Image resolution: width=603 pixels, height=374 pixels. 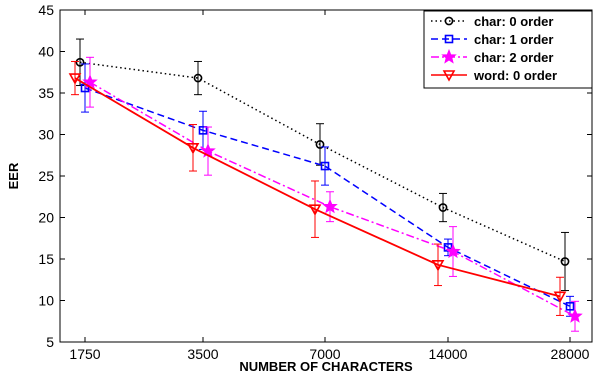 I want to click on x-tick-label: 3500, so click(x=202, y=354).